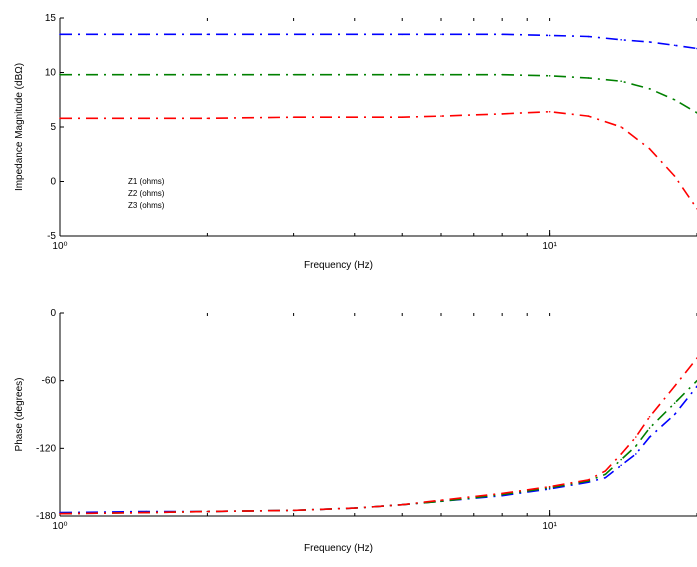 The image size is (697, 567). I want to click on y-axis-title: Impedance Magnitude (dBΩ), so click(19, 127).